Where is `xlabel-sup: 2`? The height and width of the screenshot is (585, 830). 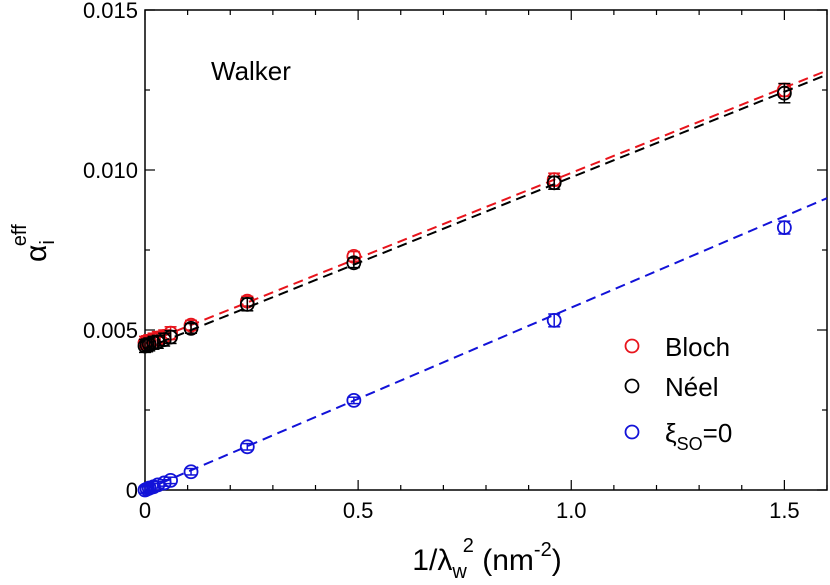
xlabel-sup: 2 is located at coordinates (468, 546).